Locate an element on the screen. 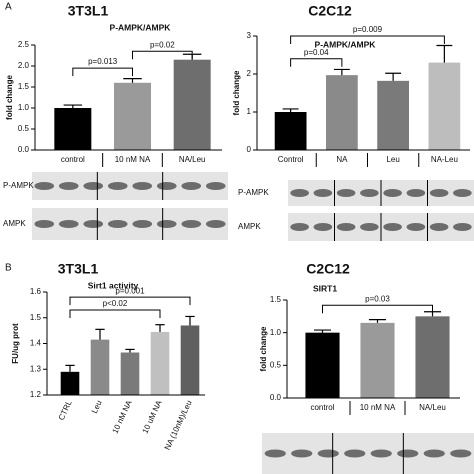  y-tick-label: 3 is located at coordinates (249, 35).